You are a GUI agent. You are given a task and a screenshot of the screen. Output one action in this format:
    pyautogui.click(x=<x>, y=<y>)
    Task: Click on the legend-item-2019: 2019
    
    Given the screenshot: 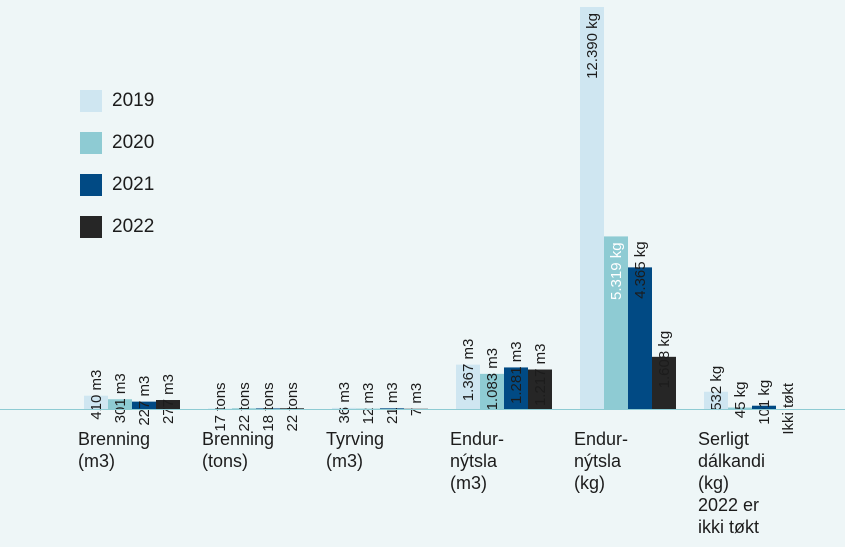 What is the action you would take?
    pyautogui.click(x=117, y=101)
    